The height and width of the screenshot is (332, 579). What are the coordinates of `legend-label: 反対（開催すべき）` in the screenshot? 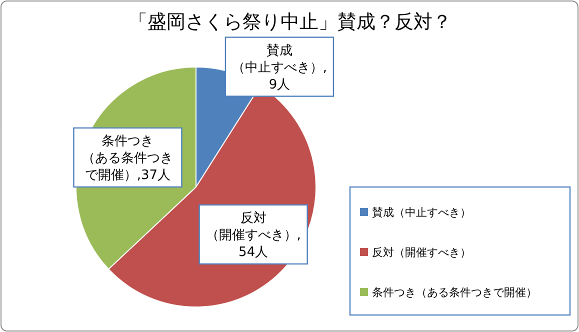 It's located at (421, 252).